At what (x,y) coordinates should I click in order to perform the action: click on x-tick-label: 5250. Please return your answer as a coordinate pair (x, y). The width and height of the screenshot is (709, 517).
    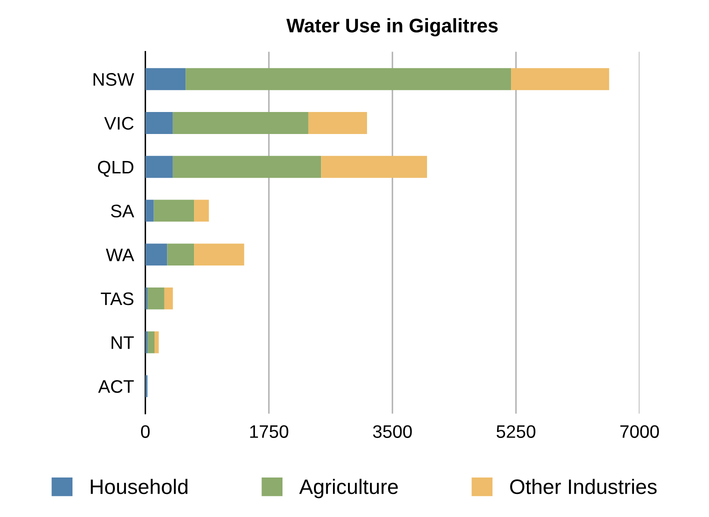
    Looking at the image, I should click on (516, 431).